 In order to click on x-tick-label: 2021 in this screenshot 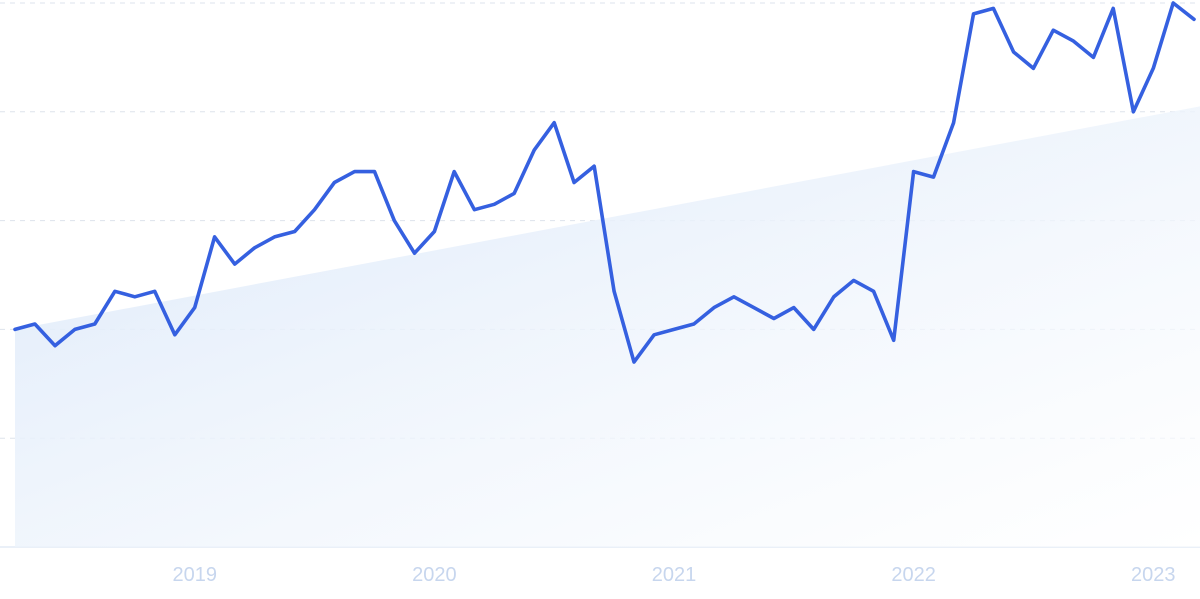, I will do `click(674, 575)`.